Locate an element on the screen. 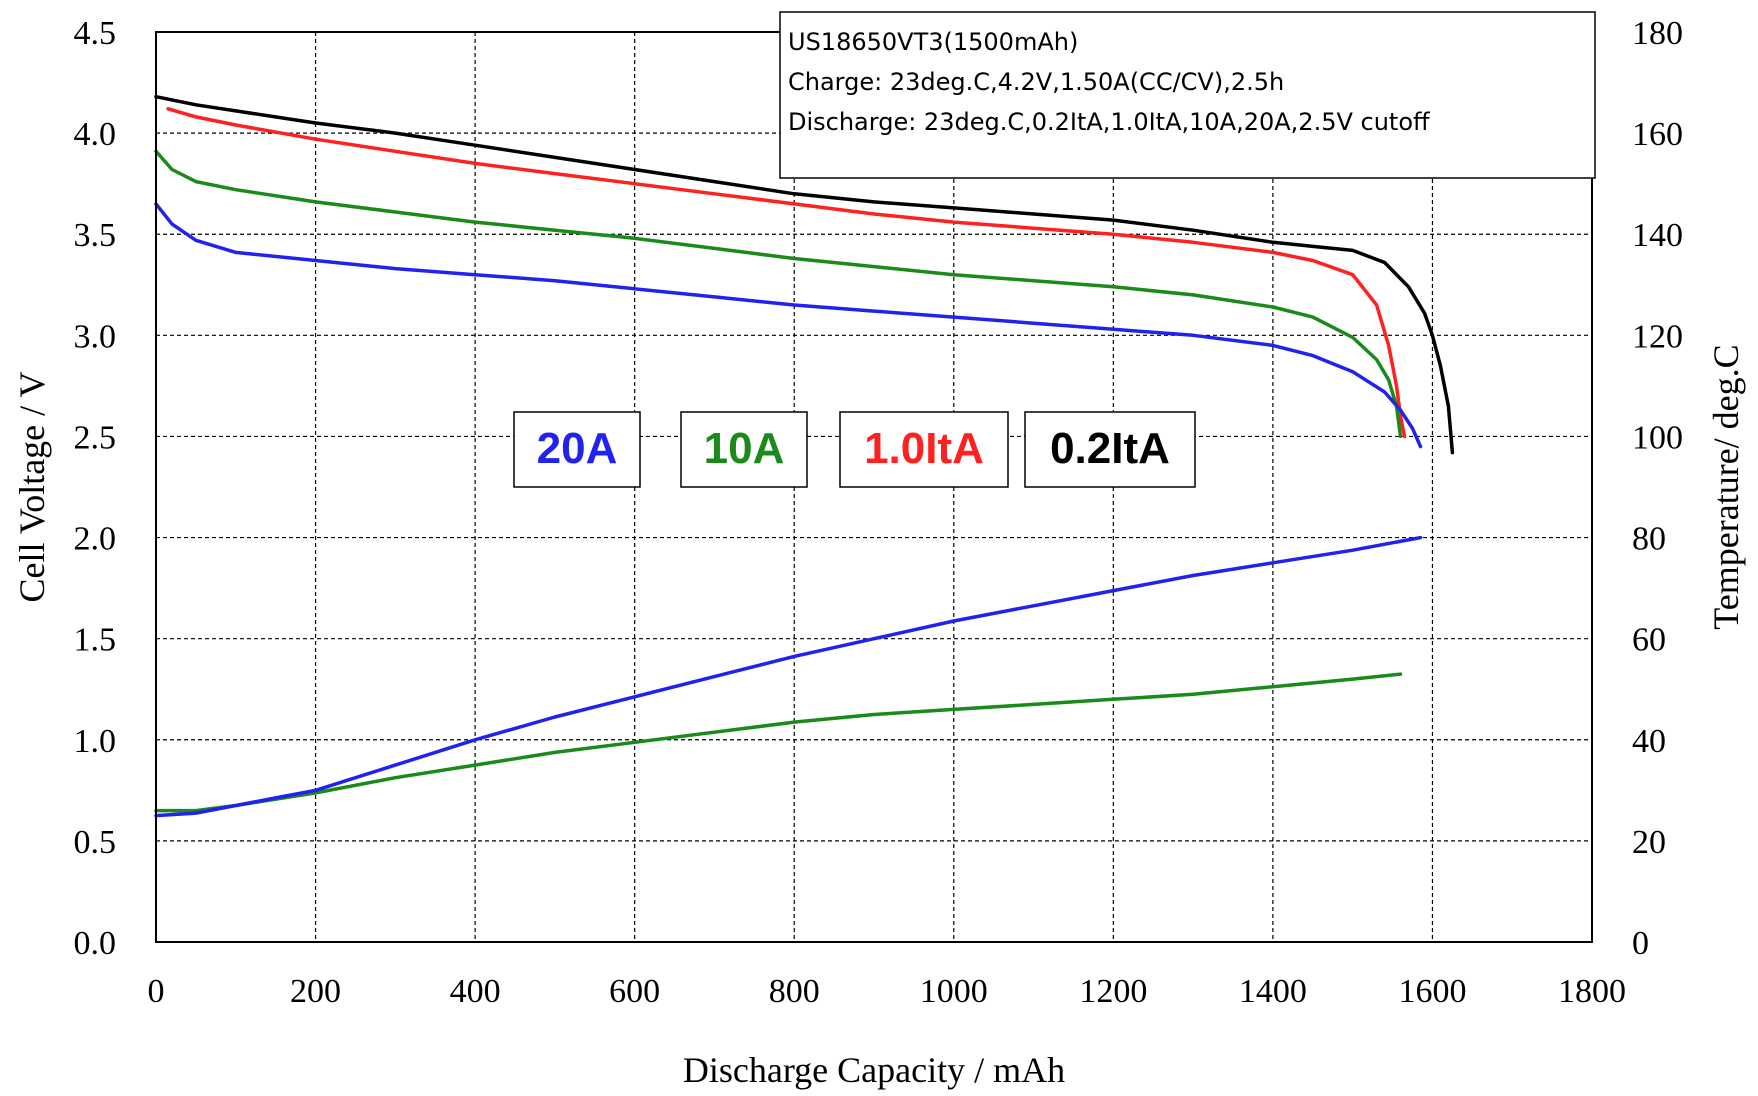 The width and height of the screenshot is (1758, 1096). series-label-text: 20A is located at coordinates (577, 448).